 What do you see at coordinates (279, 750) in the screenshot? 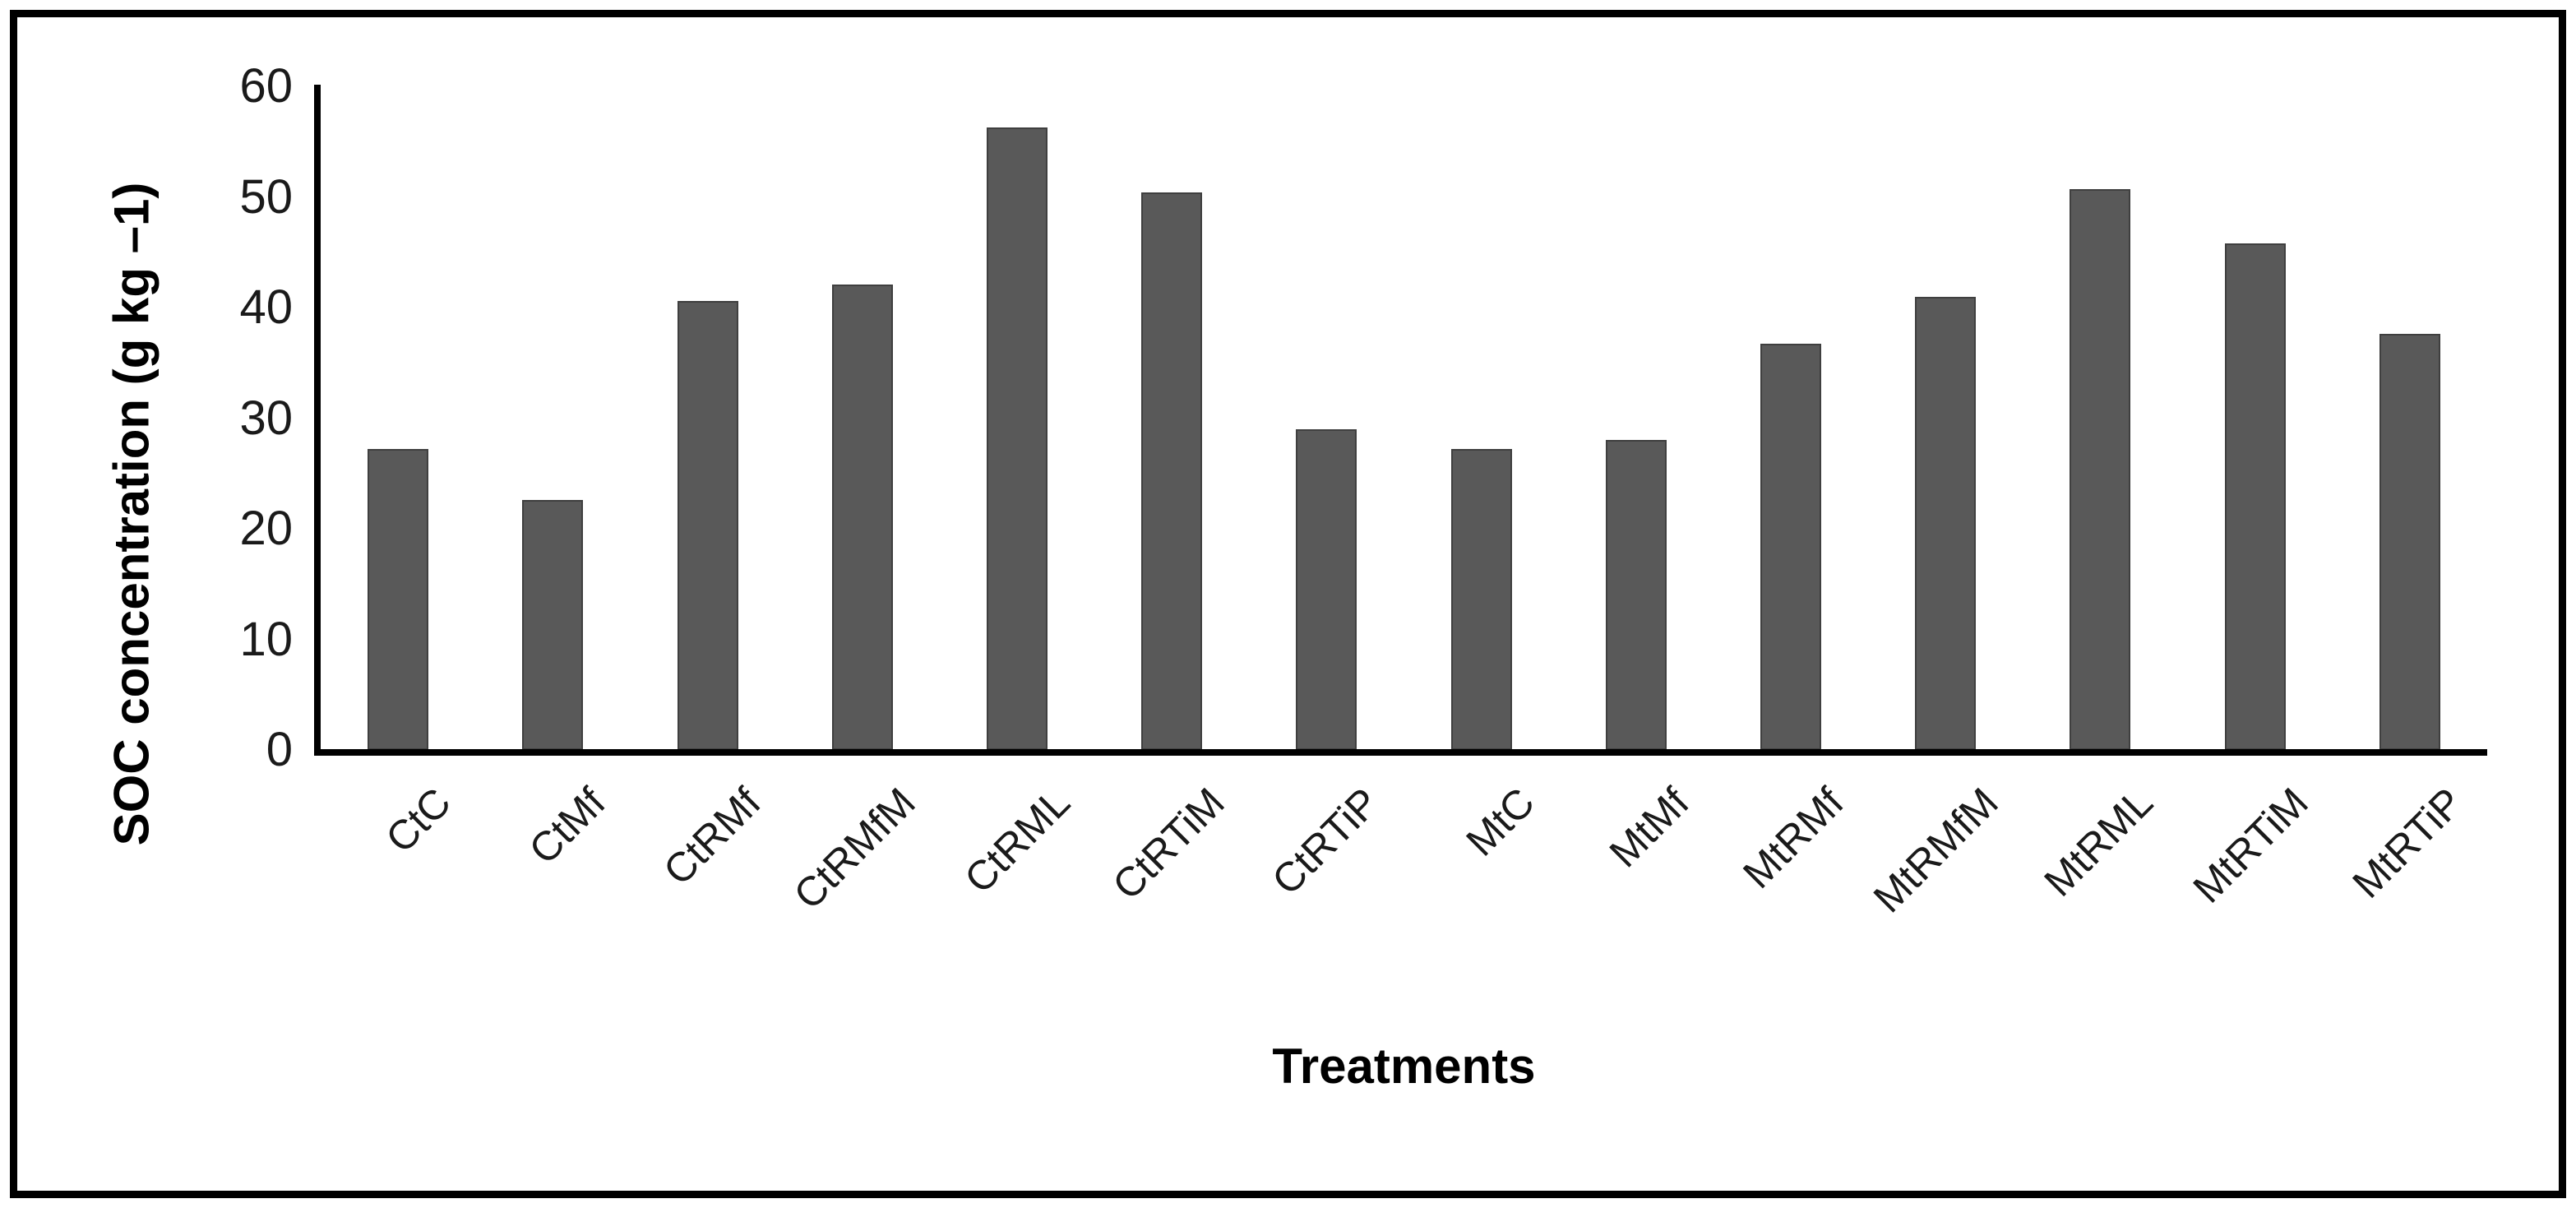
I see `y-tick-label: 0` at bounding box center [279, 750].